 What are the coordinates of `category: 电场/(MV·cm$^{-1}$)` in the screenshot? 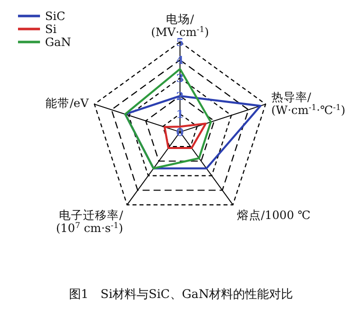 It's located at (180, 25).